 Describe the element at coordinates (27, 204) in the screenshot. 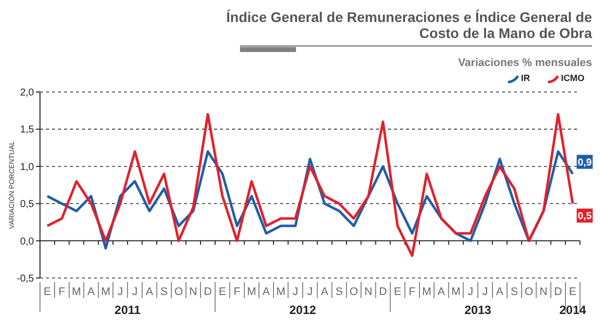

I see `y-tick-label: 0,5` at that location.